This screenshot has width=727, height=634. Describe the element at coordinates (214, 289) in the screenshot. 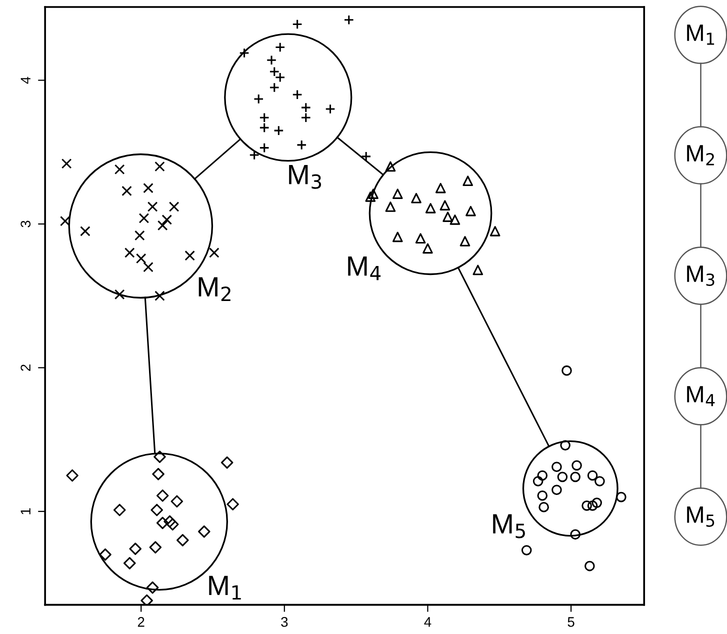

I see `series-label: M$_{2}$` at that location.